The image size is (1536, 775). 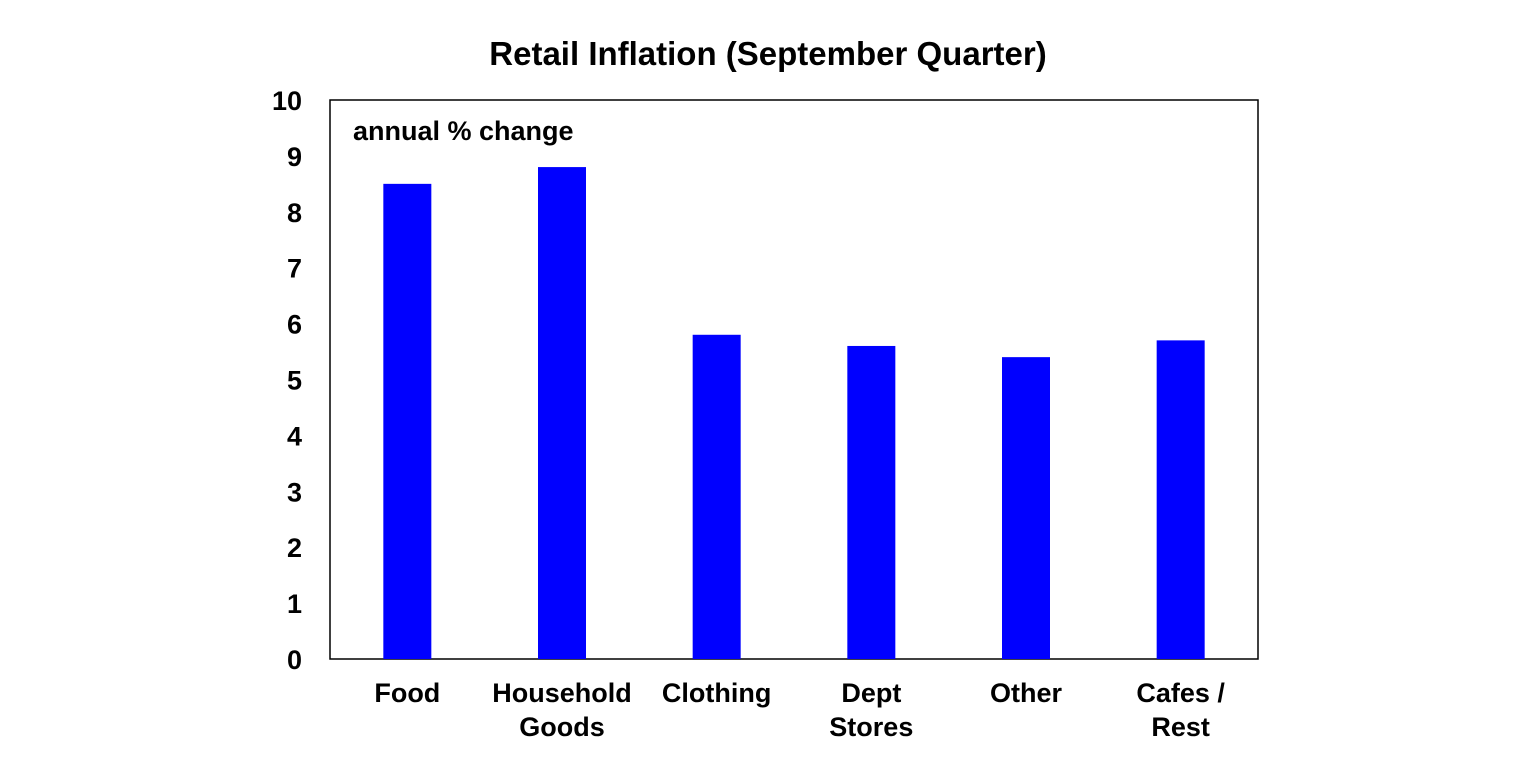 I want to click on y-tick-label: 4, so click(x=294, y=436).